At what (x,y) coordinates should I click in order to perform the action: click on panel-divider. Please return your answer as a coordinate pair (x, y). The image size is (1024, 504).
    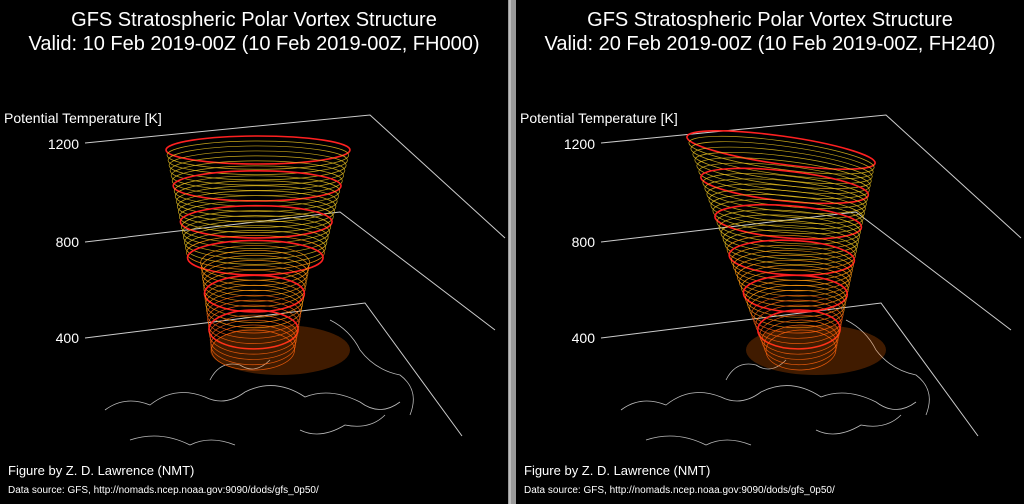
    Looking at the image, I should click on (512, 252).